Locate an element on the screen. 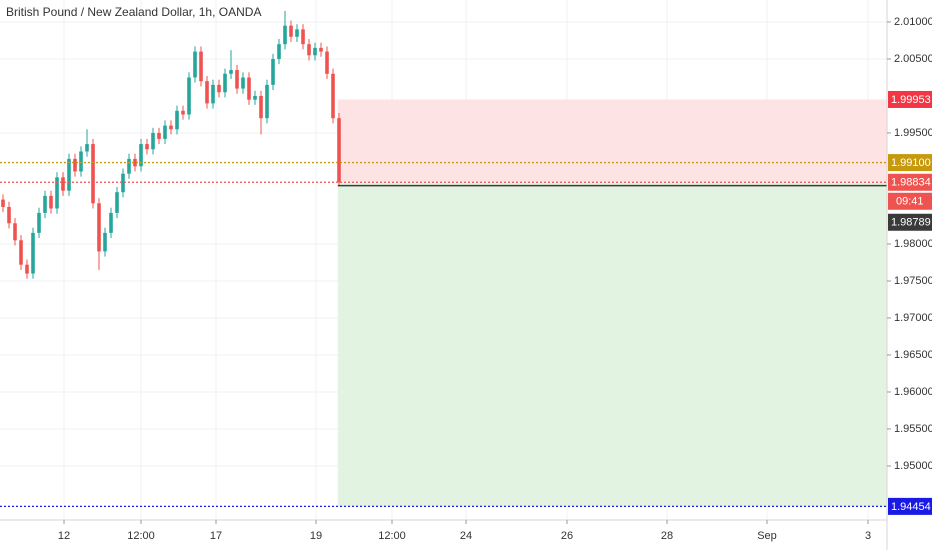  y-tick-label: 1.95000 is located at coordinates (913, 466).